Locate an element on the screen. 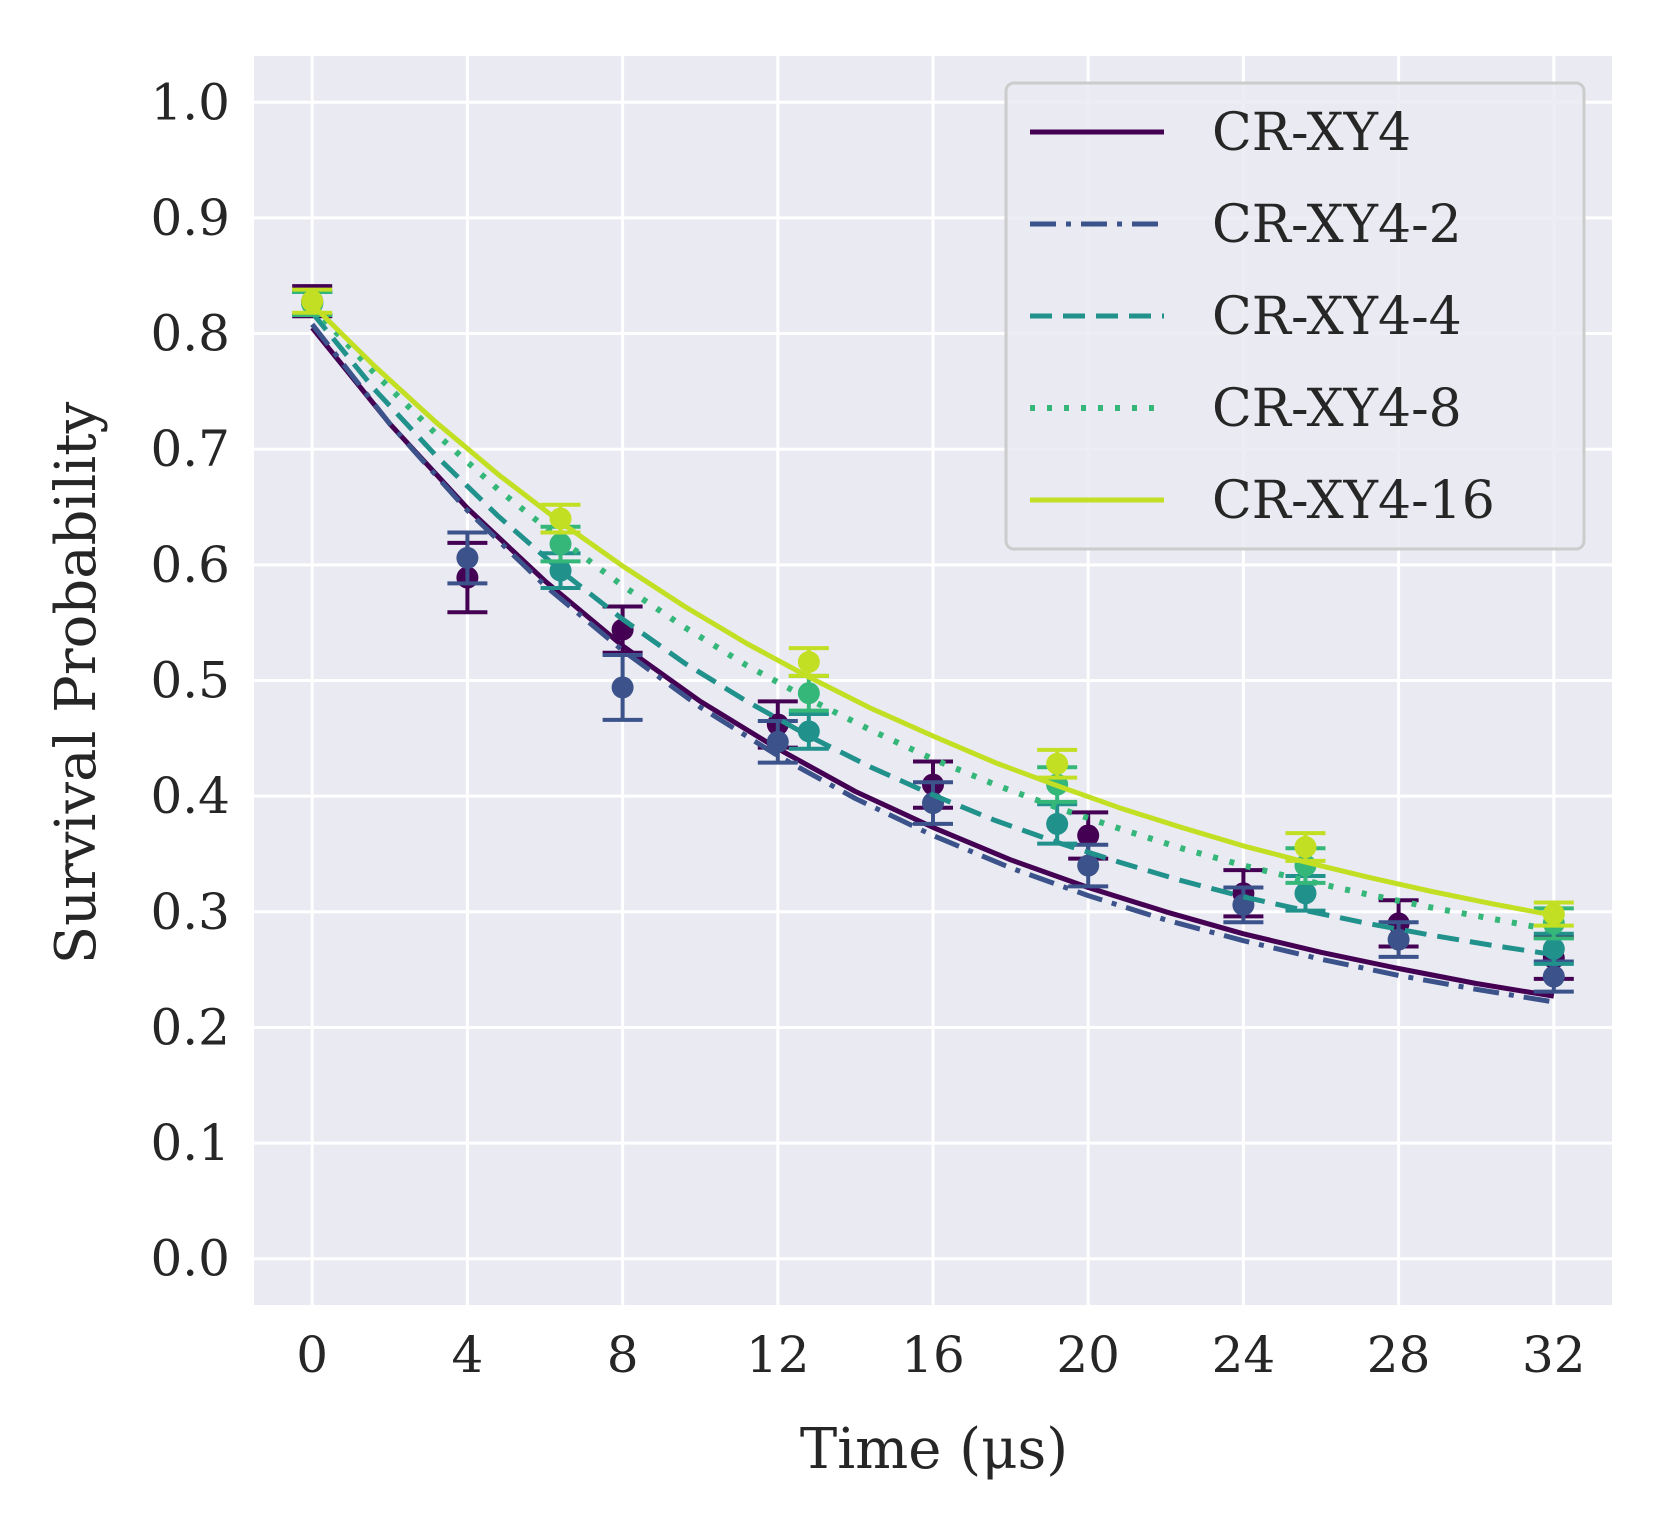 This screenshot has height=1529, width=1660. legend-box is located at coordinates (1295, 316).